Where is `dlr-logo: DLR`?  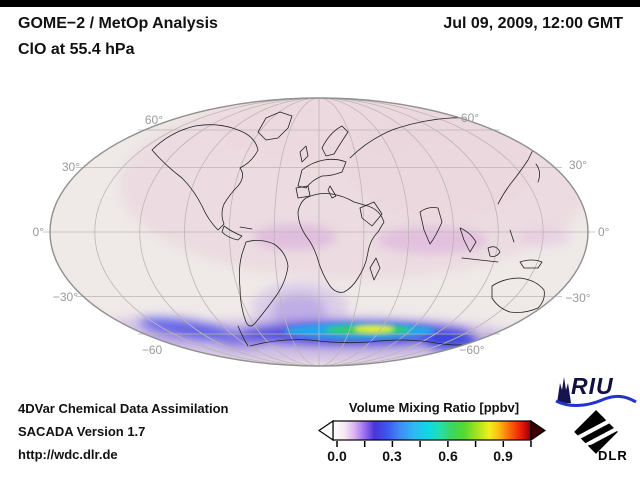
dlr-logo: DLR is located at coordinates (599, 439).